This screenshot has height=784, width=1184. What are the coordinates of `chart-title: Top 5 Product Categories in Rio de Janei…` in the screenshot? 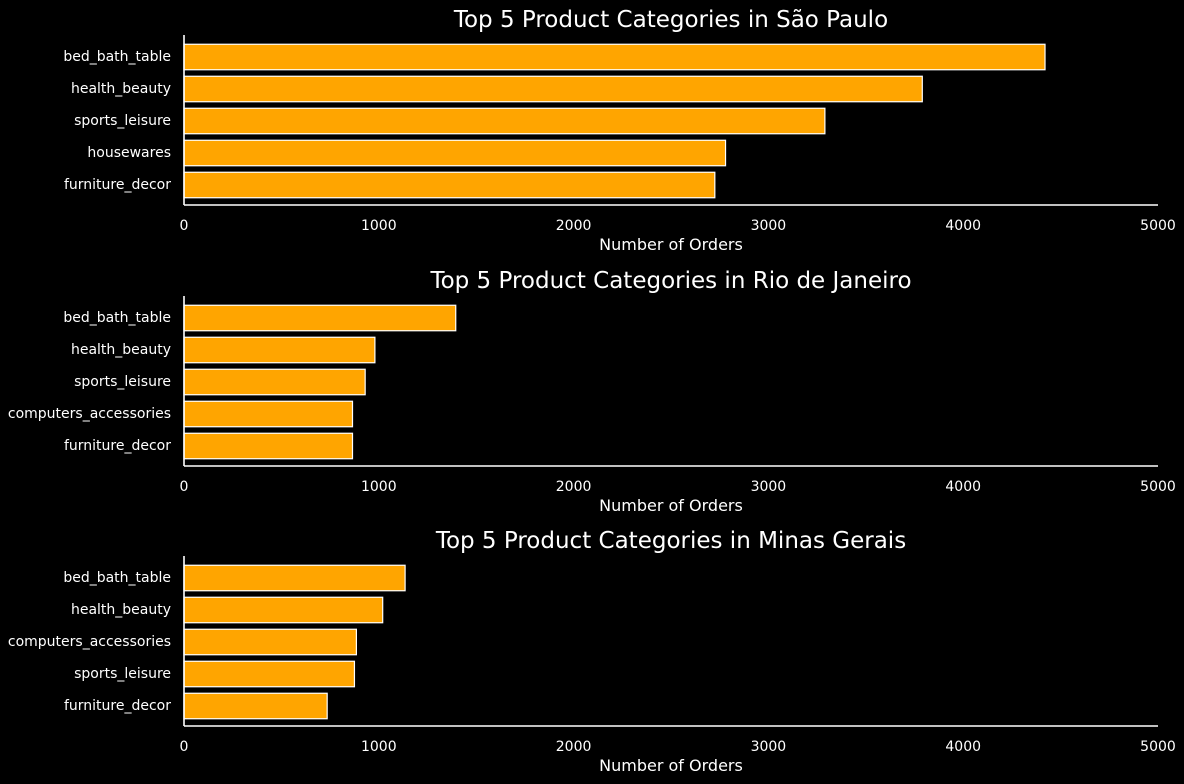 It's located at (670, 281).